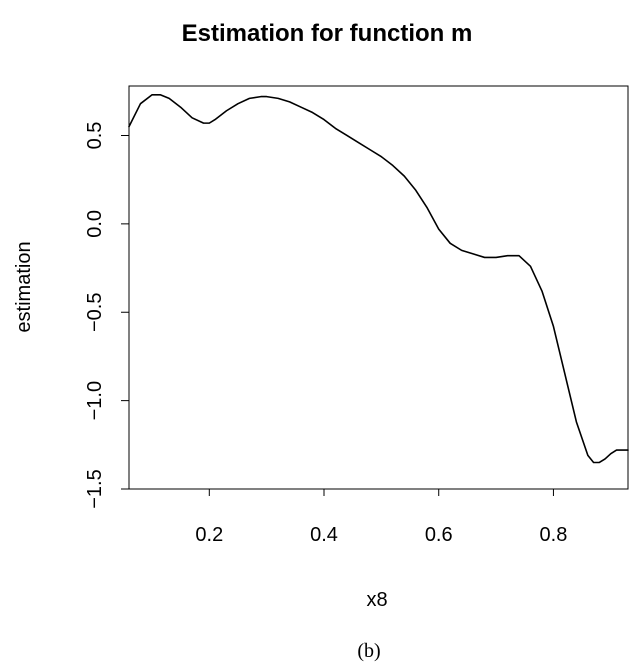 The image size is (634, 668). What do you see at coordinates (95, 136) in the screenshot?
I see `y-tick-label: 0.5` at bounding box center [95, 136].